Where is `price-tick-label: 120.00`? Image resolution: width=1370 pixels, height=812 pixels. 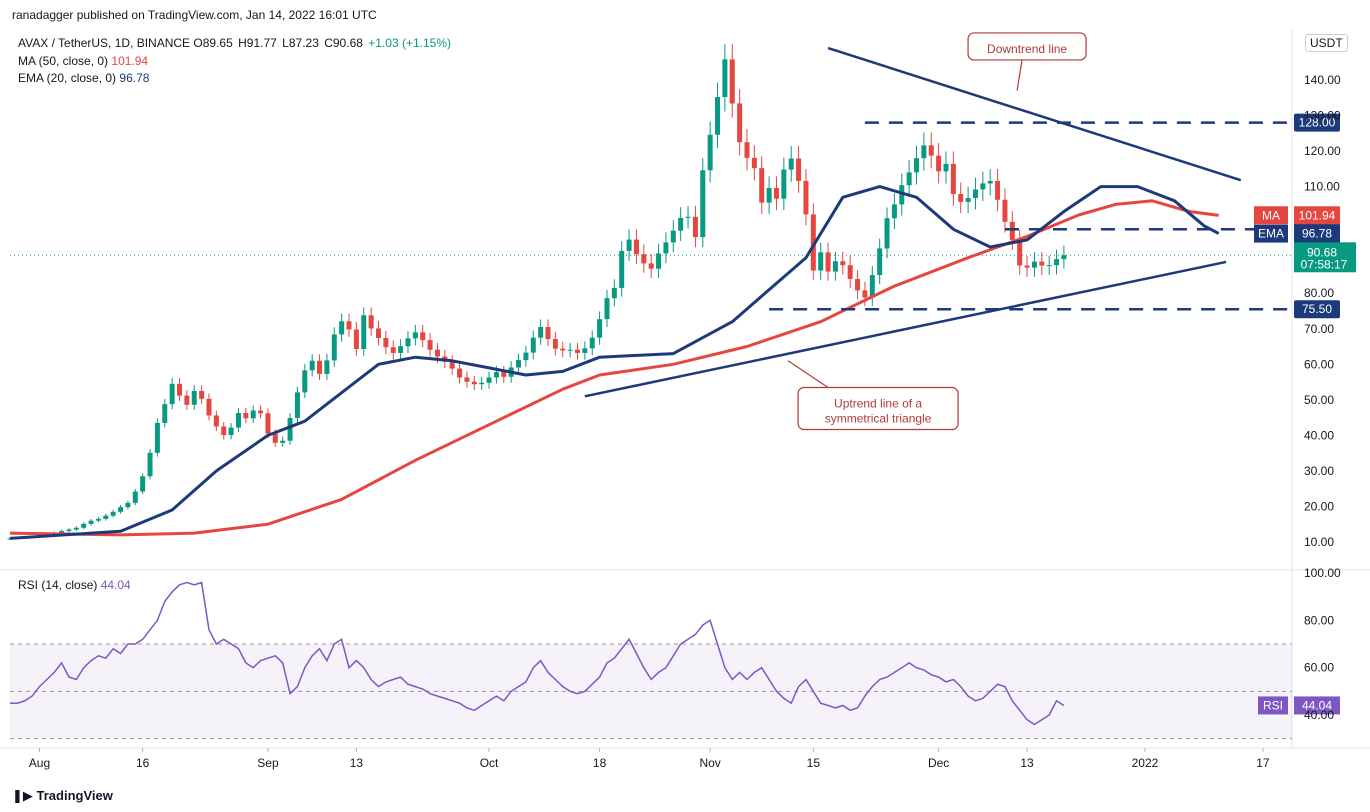
price-tick-label: 120.00 is located at coordinates (1322, 151).